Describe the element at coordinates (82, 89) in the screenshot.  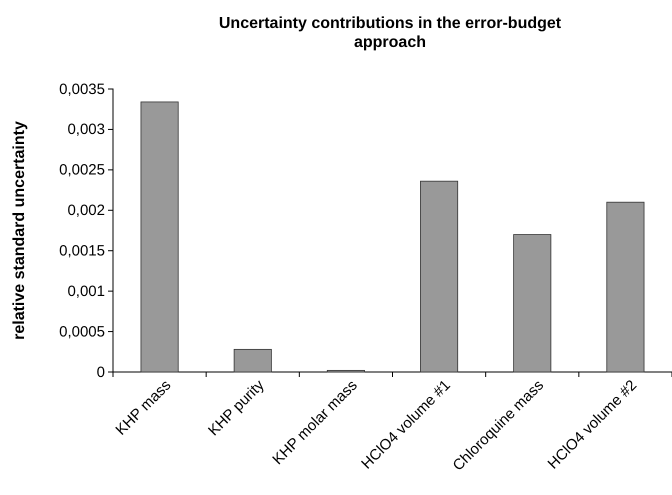
I see `y-tick-label: 0,0035` at that location.